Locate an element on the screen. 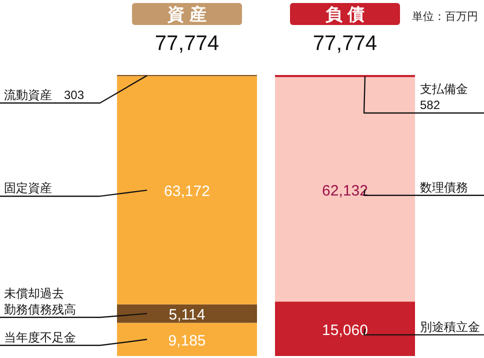  x-tick-label: 資 産 is located at coordinates (186, 14).